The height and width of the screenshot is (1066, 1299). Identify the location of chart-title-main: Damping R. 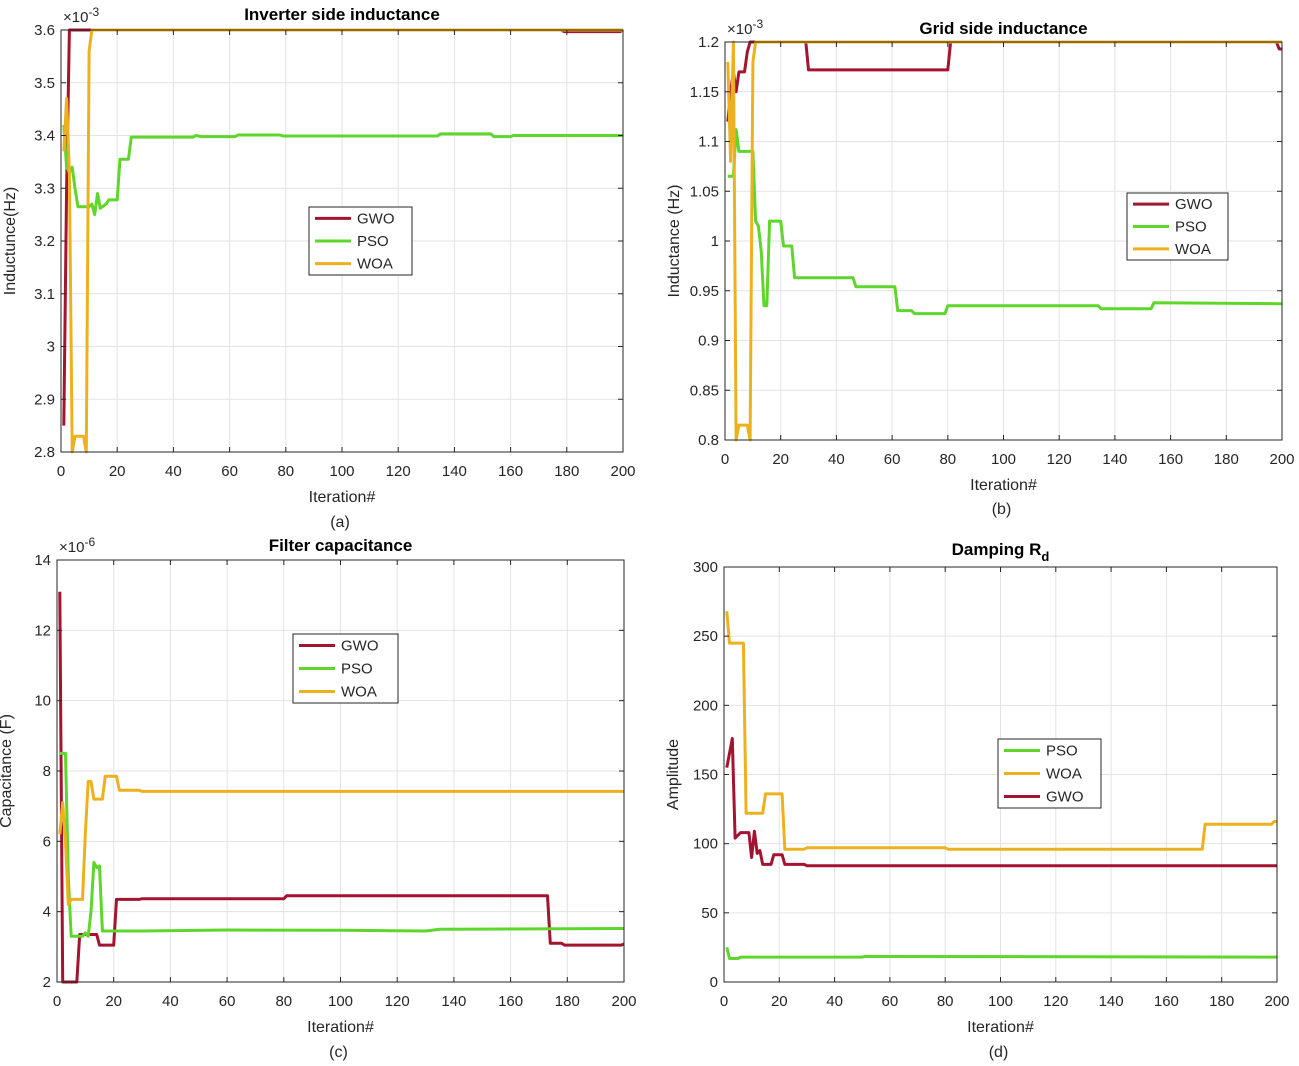
(997, 549).